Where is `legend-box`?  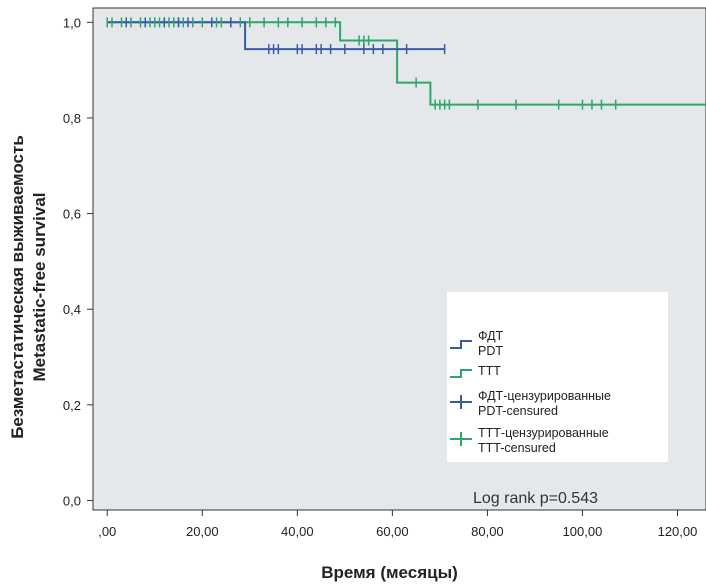 legend-box is located at coordinates (557, 377).